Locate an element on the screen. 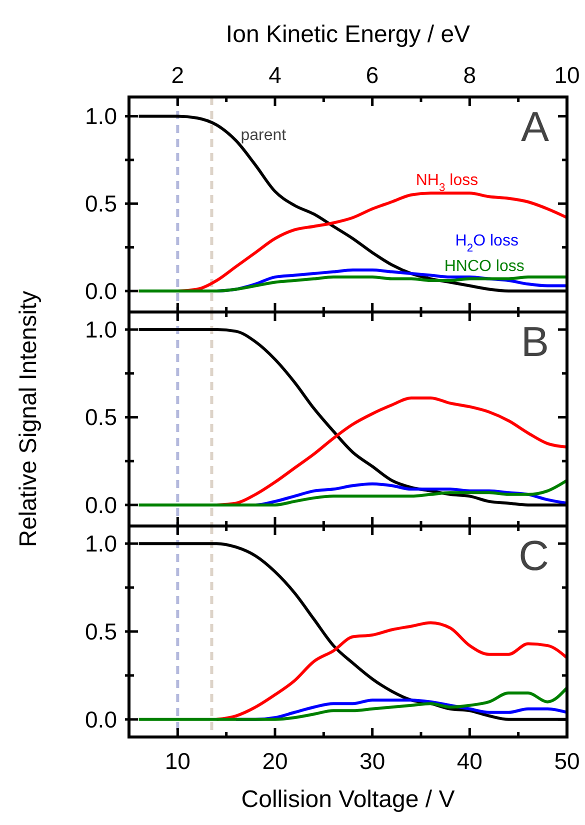  x-tick-label: 40 is located at coordinates (469, 761).